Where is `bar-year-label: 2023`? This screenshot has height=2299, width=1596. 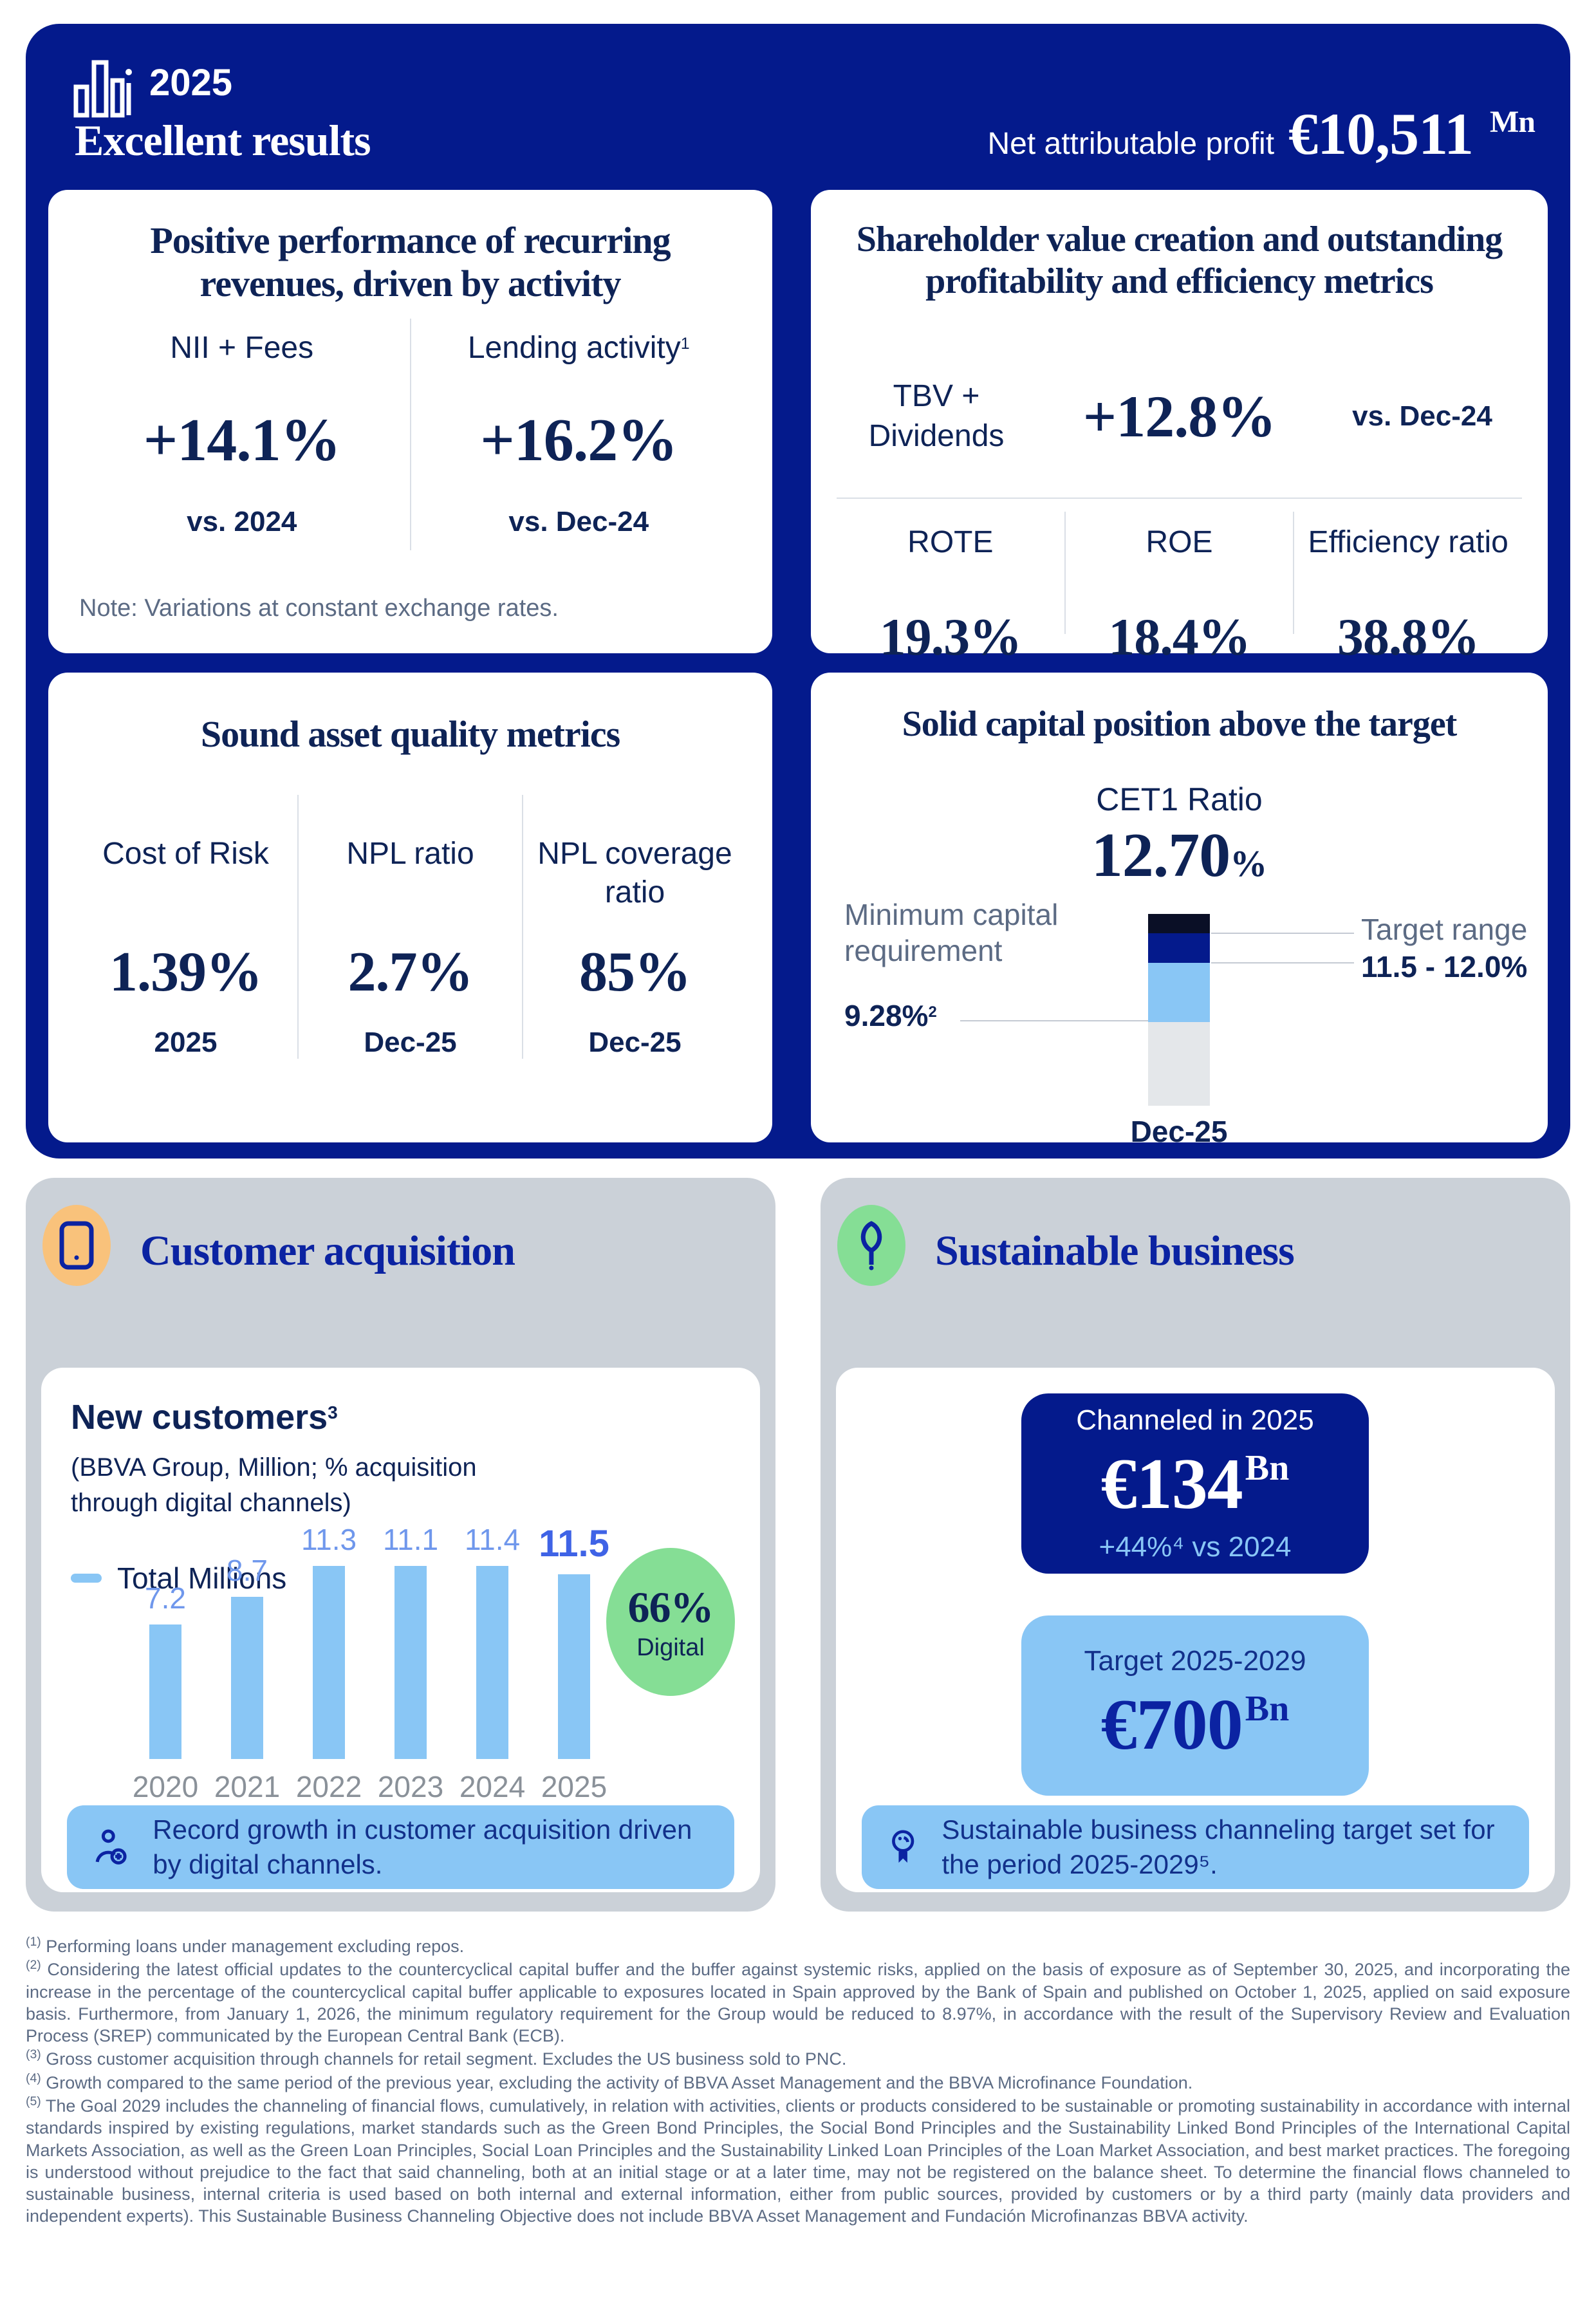 bar-year-label: 2023 is located at coordinates (410, 1786).